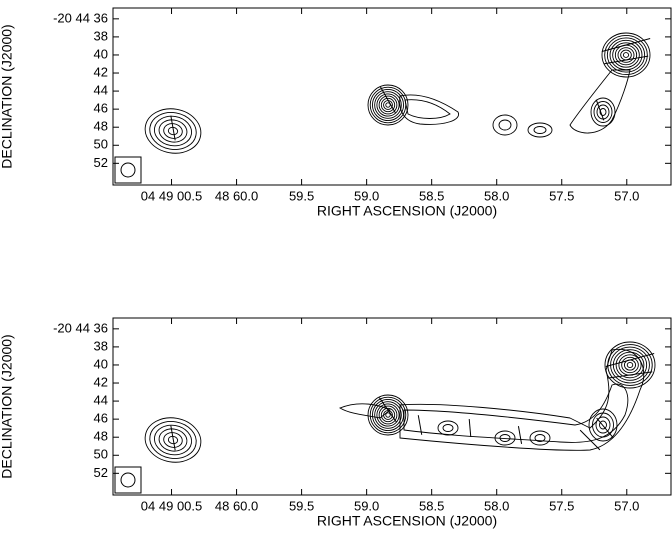  What do you see at coordinates (561, 195) in the screenshot?
I see `x-tick-label: 57.5` at bounding box center [561, 195].